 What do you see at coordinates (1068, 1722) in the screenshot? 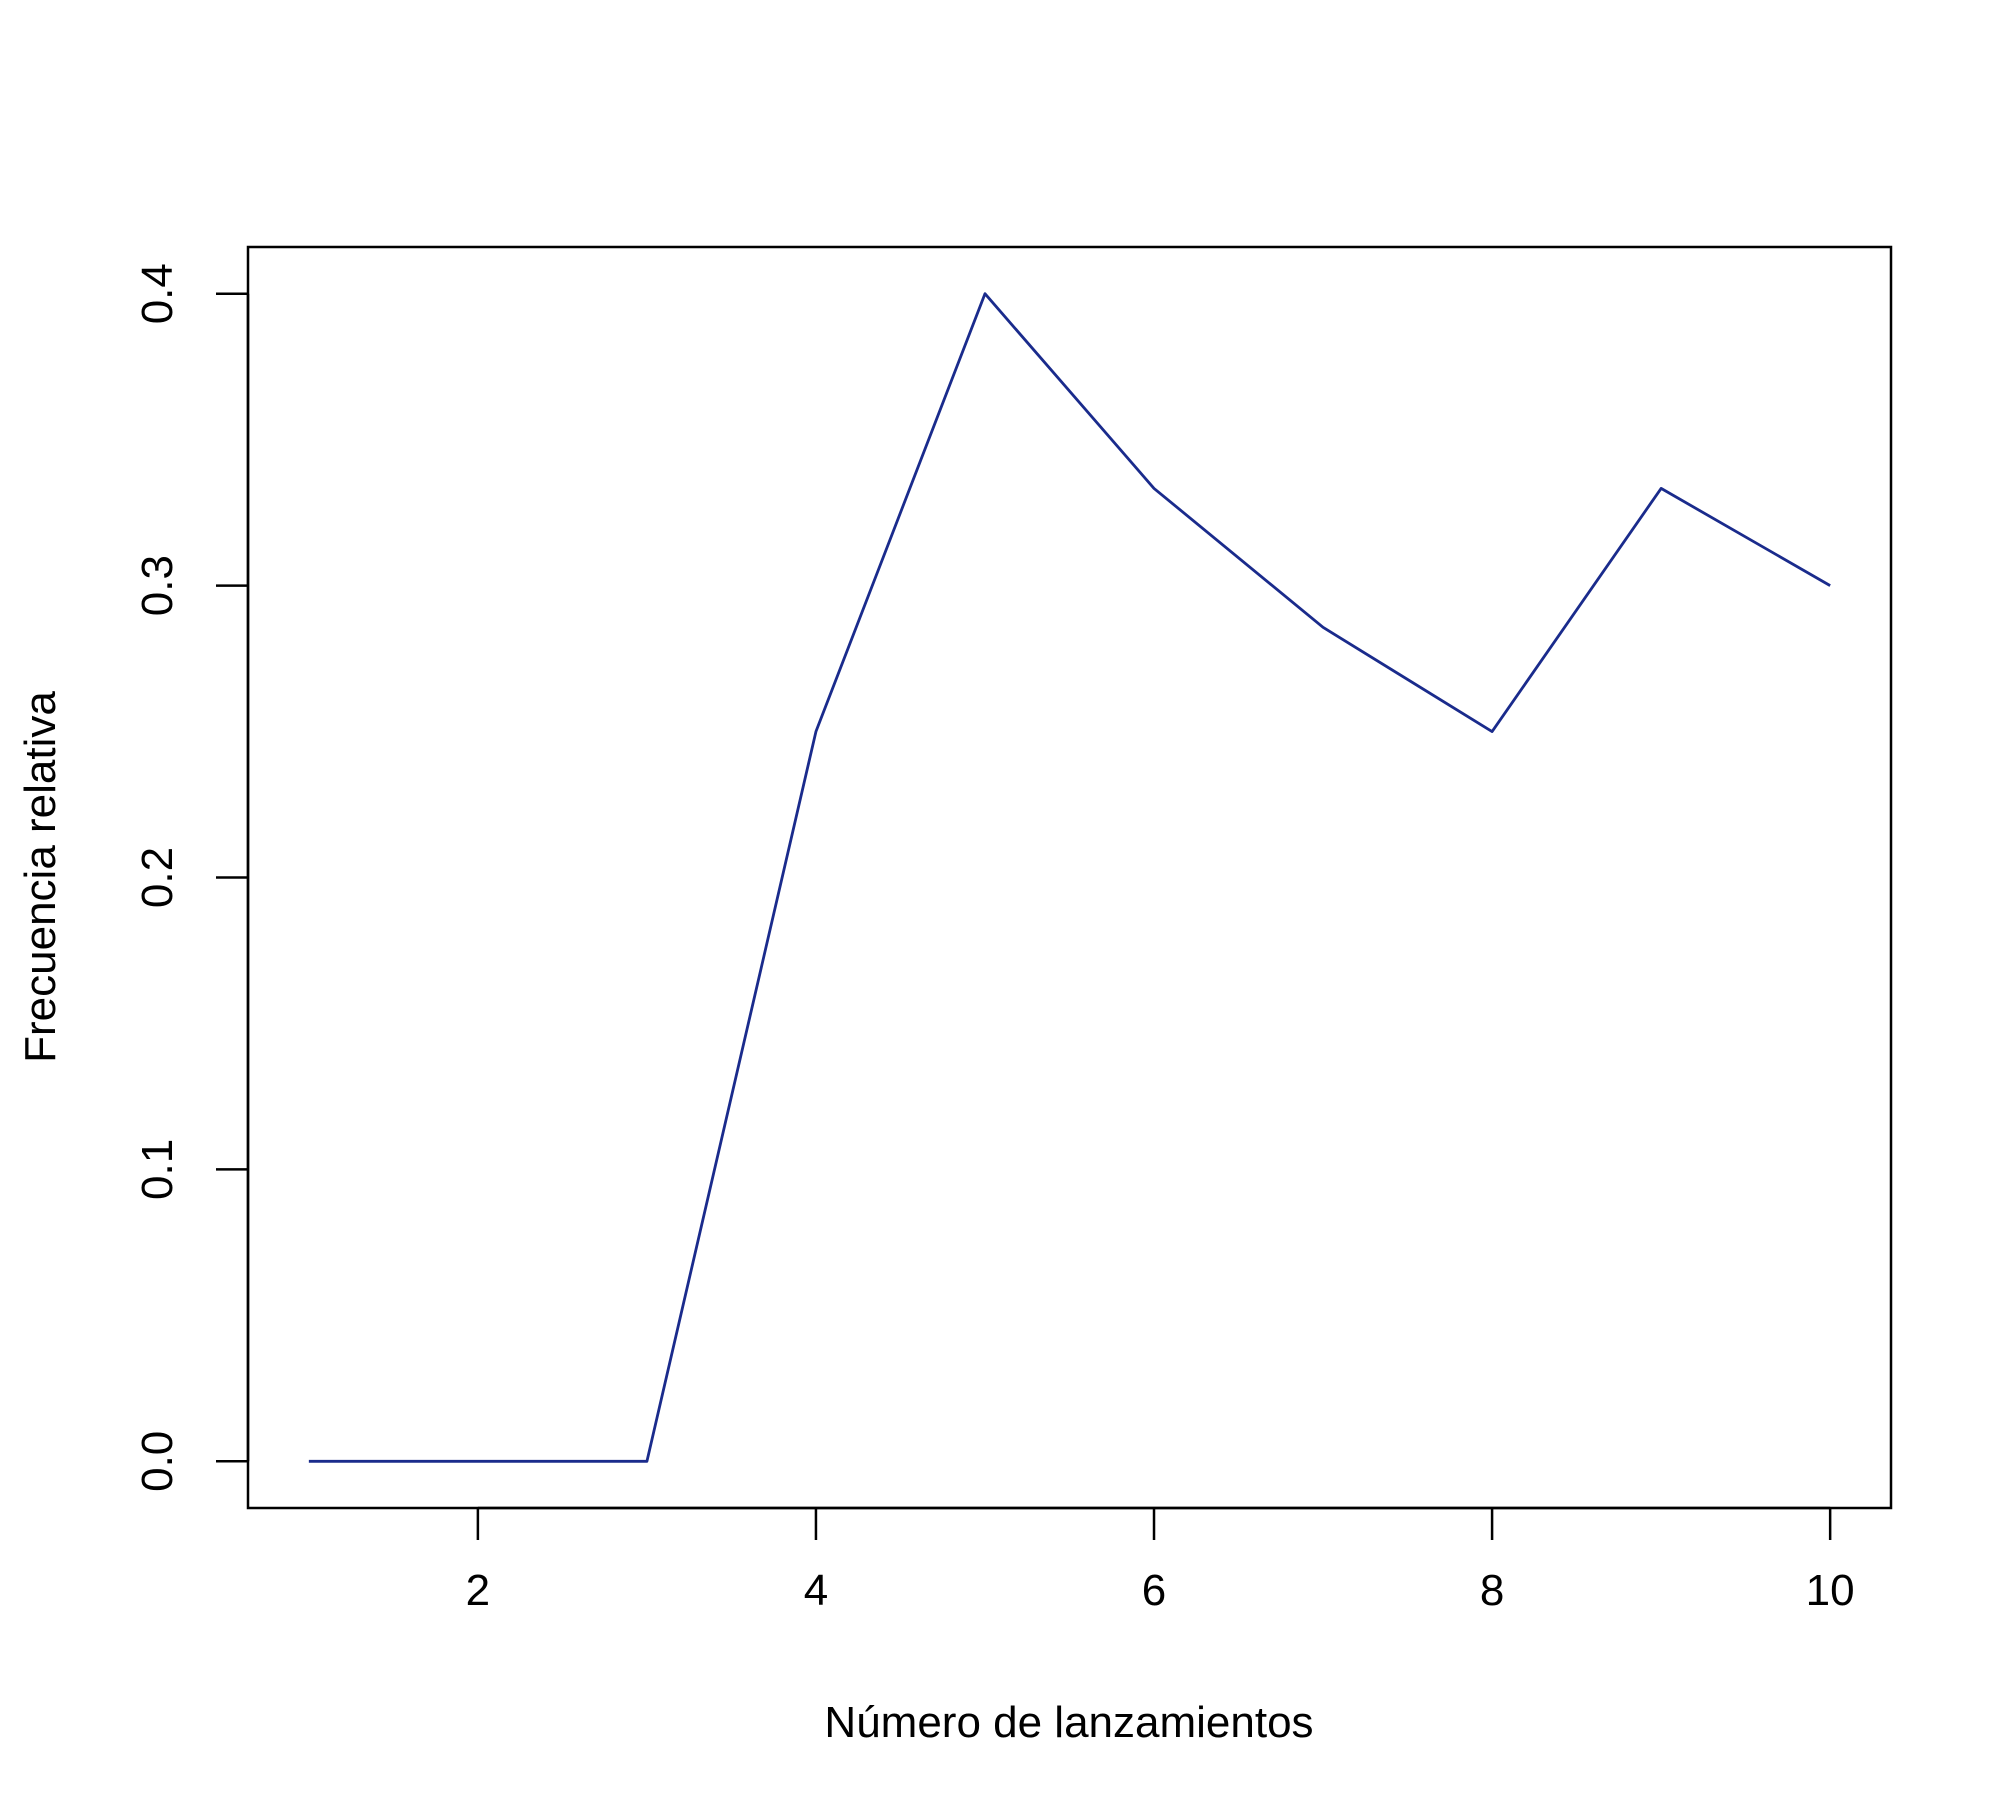
I see `x-axis-label: Número de lanzamientos` at bounding box center [1068, 1722].